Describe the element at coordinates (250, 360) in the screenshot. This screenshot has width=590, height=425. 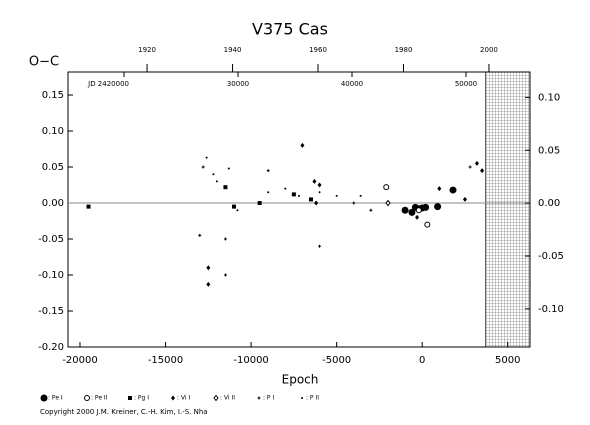
I see `x-tick-label: -10000` at that location.